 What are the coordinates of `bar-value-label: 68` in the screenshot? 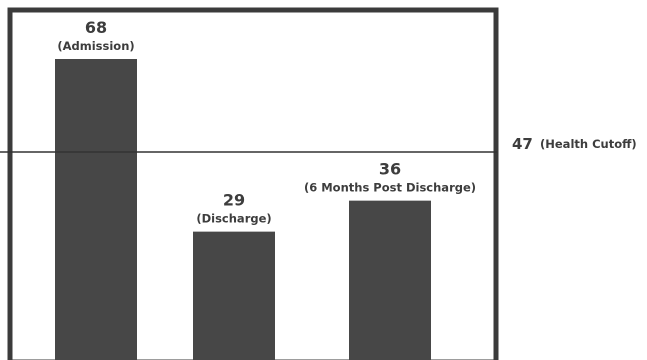 It's located at (96, 27).